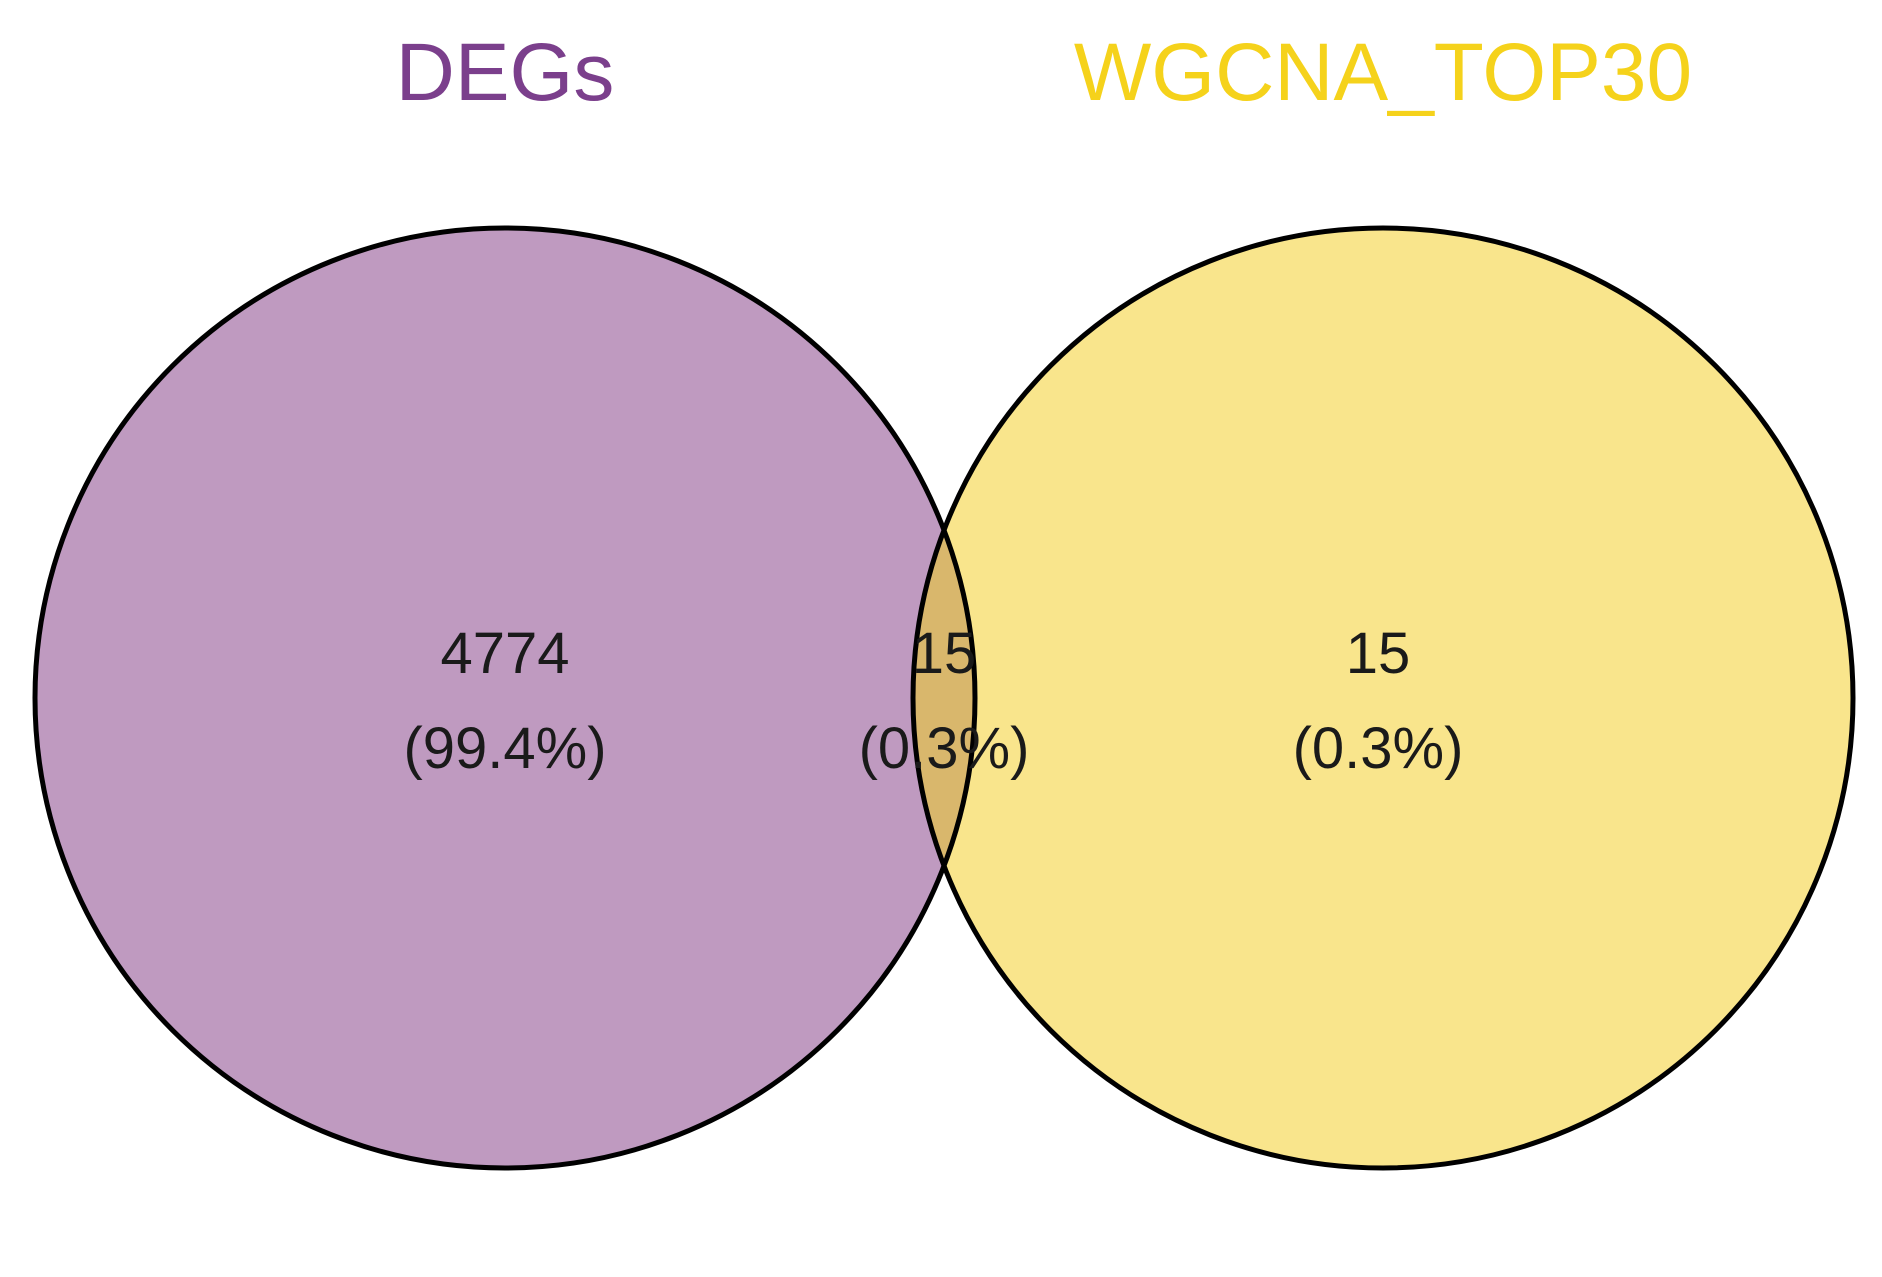 The width and height of the screenshot is (1882, 1277). What do you see at coordinates (1383, 72) in the screenshot?
I see `set-label-wgcna-top30: WGCNA_TOP30` at bounding box center [1383, 72].